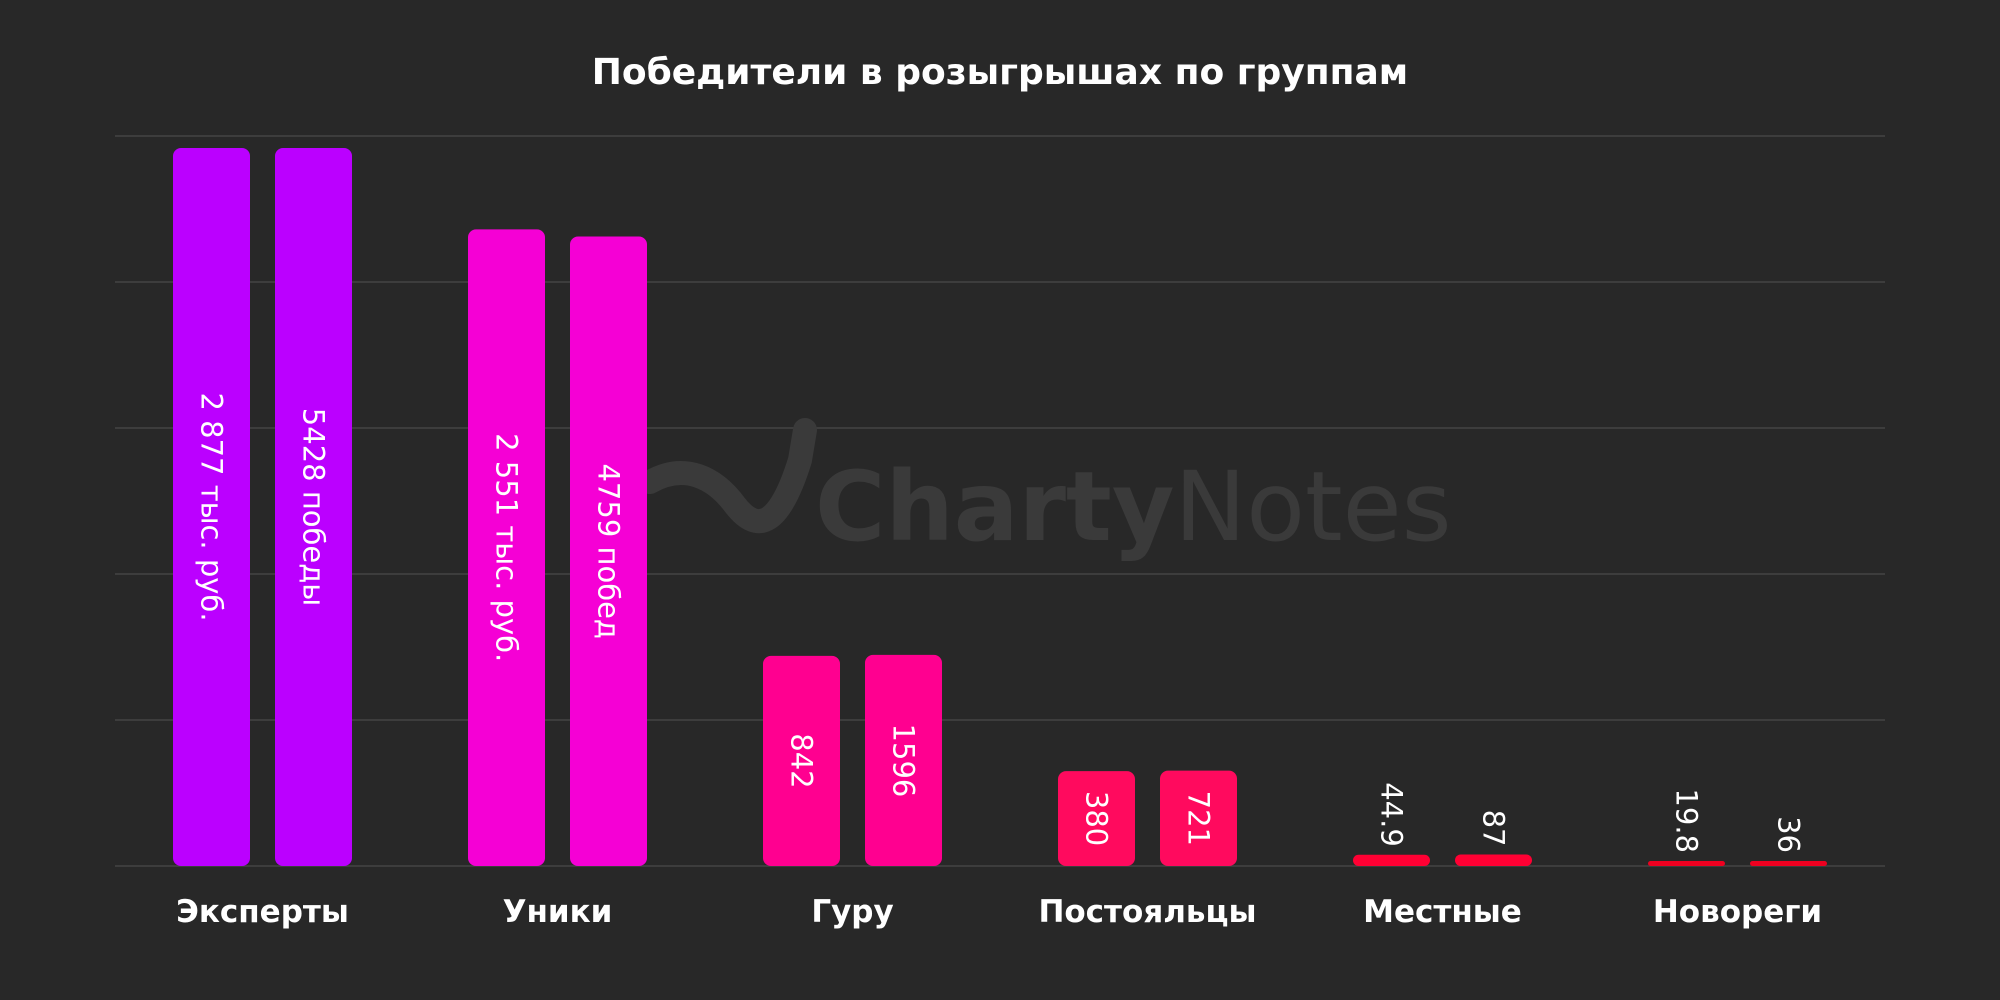  I want to click on bar-value-label: 4759 побед, so click(609, 551).